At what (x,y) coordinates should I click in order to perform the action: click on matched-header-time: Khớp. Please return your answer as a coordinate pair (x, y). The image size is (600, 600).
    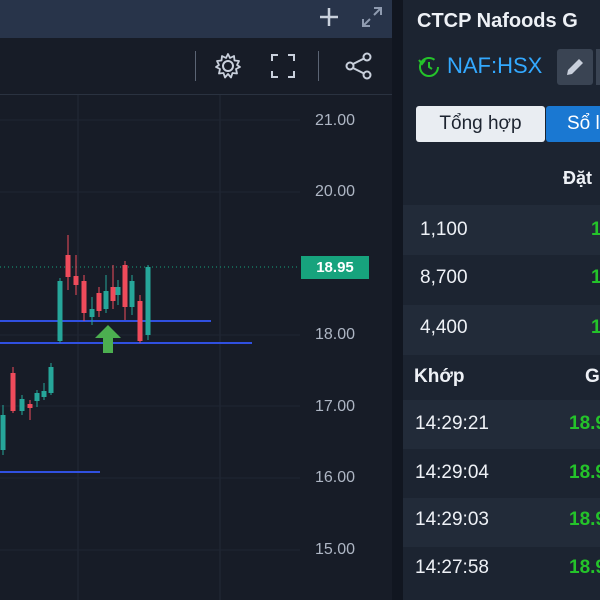
    Looking at the image, I should click on (439, 376).